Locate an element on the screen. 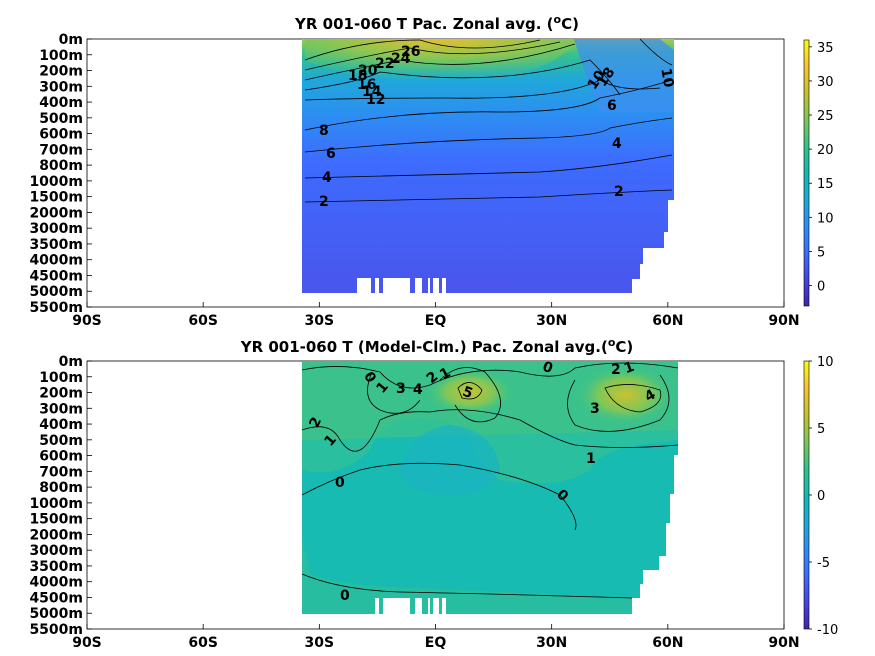 The image size is (875, 656). panel1-clabel-14: 14 is located at coordinates (372, 92).